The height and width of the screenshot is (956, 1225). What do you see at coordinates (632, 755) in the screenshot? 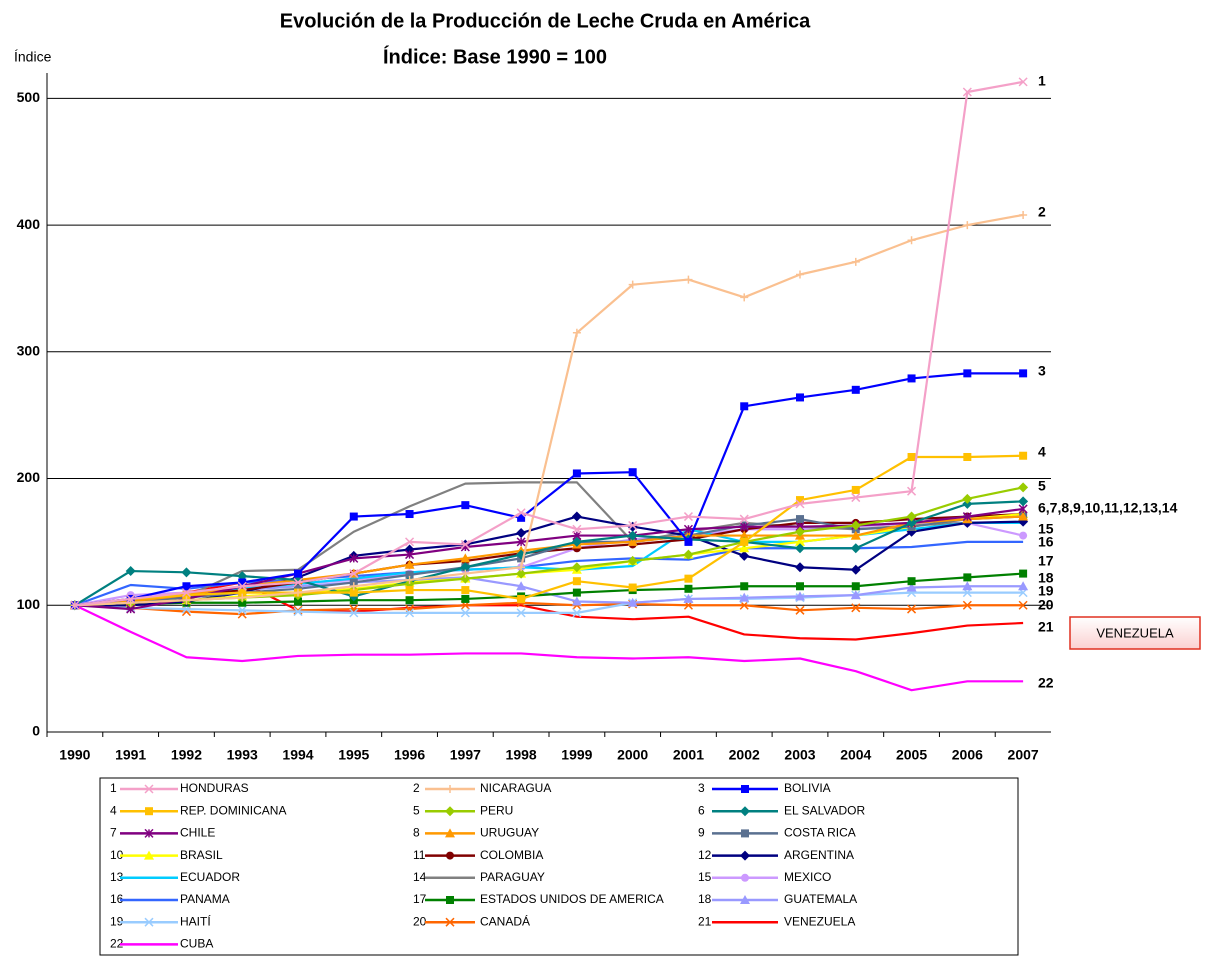
I see `x-tick-label: 2000` at bounding box center [632, 755].